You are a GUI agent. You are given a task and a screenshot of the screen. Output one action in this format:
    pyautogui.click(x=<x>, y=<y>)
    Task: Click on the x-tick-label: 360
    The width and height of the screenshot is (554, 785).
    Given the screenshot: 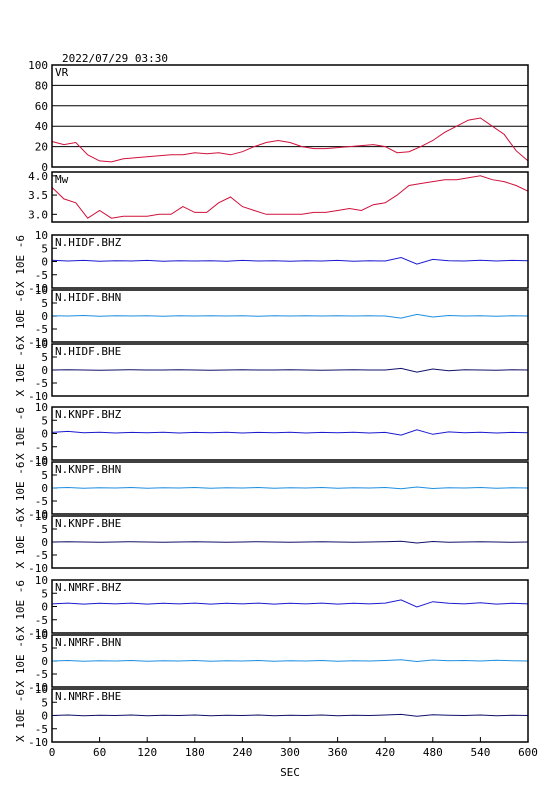 What is the action you would take?
    pyautogui.click(x=338, y=752)
    